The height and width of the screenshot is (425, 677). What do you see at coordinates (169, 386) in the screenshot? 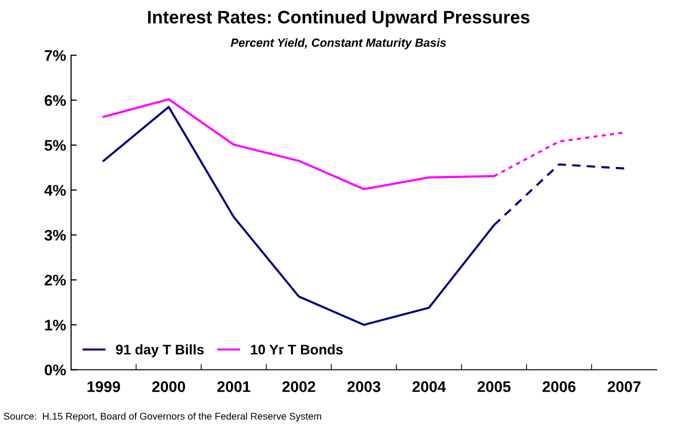
I see `x-tick-label: 2000` at bounding box center [169, 386].